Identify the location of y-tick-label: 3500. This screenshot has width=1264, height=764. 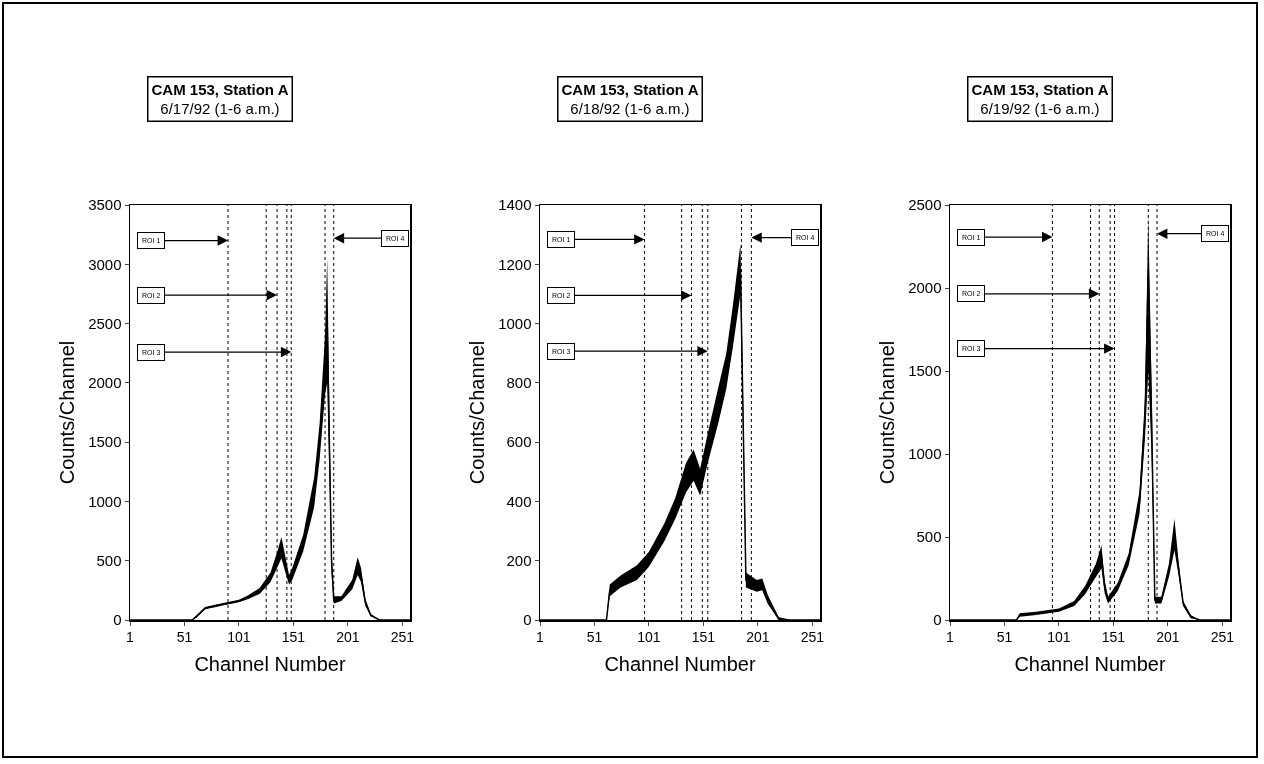
(105, 205).